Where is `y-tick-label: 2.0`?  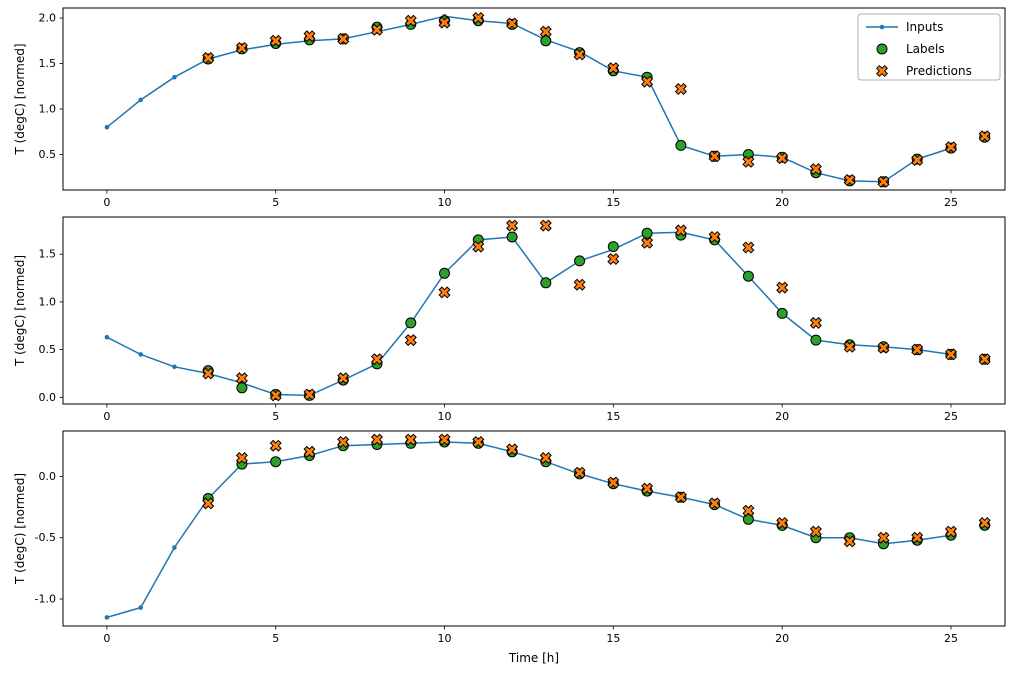
y-tick-label: 2.0 is located at coordinates (48, 18).